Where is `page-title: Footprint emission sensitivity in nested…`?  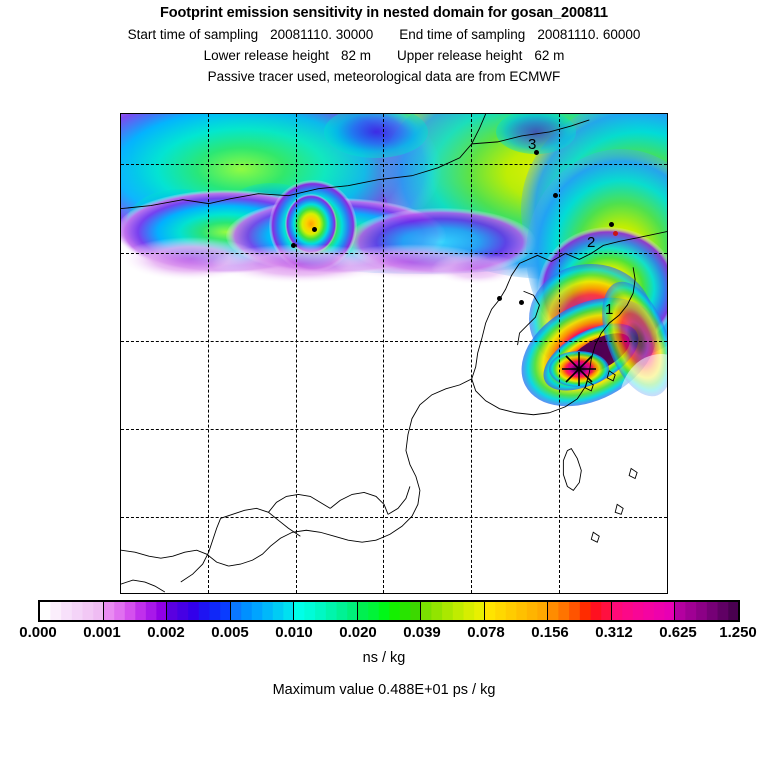 page-title: Footprint emission sensitivity in nested… is located at coordinates (384, 13).